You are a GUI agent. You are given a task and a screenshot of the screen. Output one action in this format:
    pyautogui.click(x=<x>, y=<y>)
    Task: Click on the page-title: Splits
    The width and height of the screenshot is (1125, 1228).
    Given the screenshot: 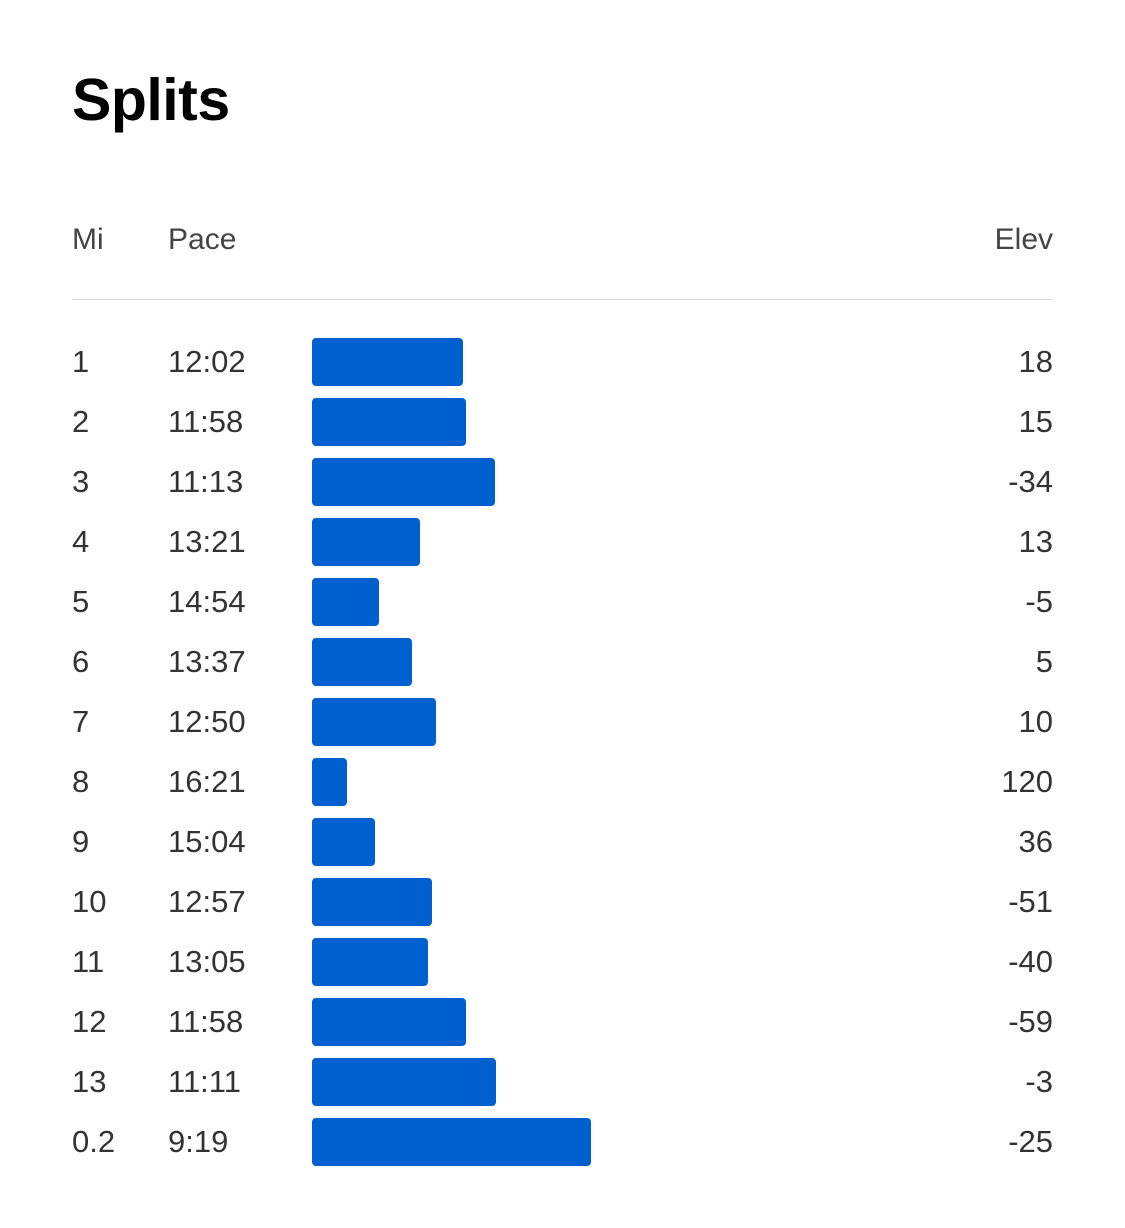 What is the action you would take?
    pyautogui.click(x=151, y=100)
    